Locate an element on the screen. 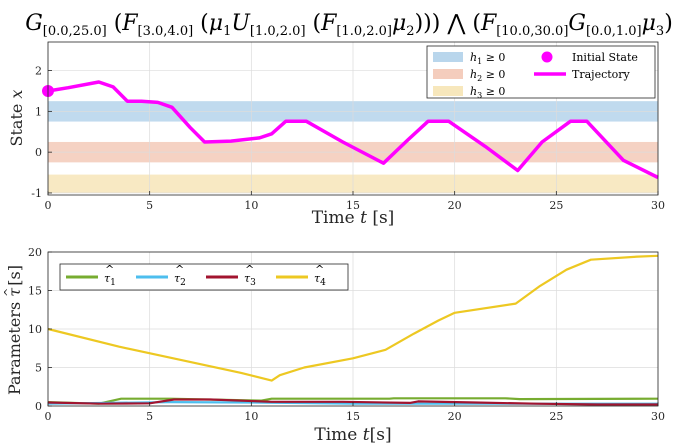 This screenshot has width=675, height=445. legend-hat-tau1: ^ is located at coordinates (109, 269).